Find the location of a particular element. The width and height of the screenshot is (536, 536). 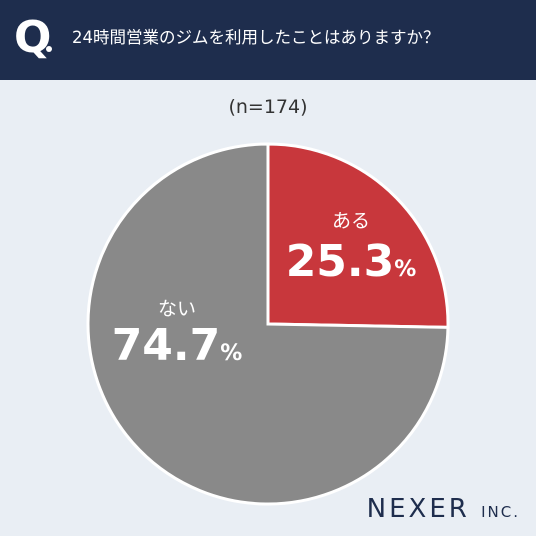

logo-main: NEXER is located at coordinates (418, 509).